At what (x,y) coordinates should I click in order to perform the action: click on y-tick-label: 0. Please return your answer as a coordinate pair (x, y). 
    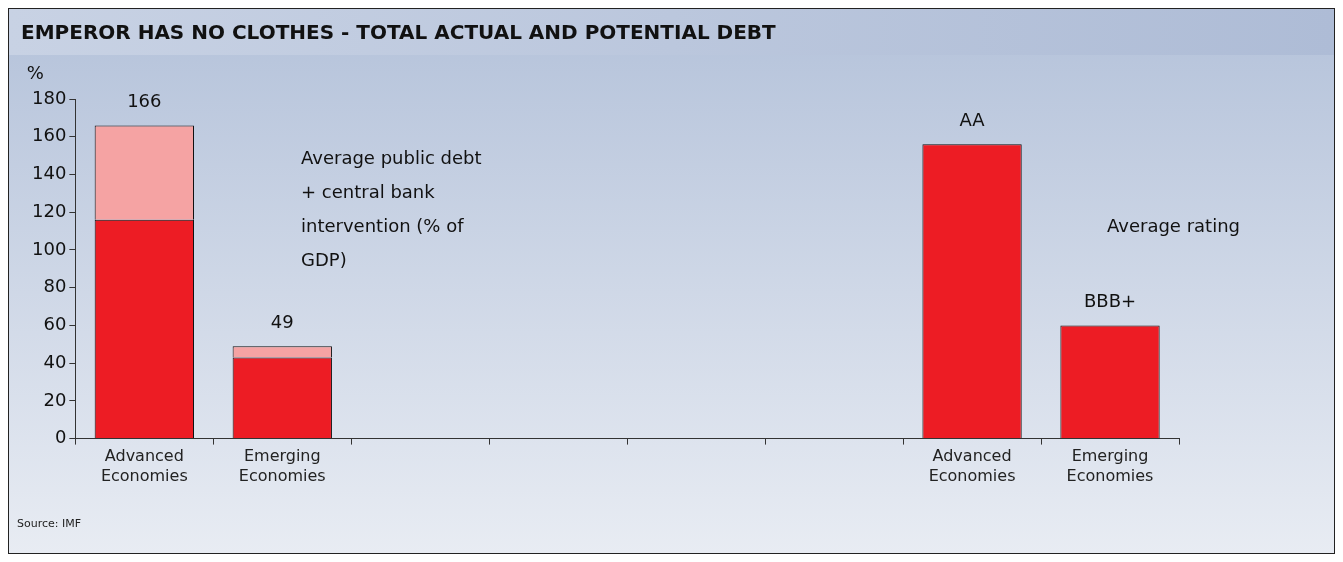
    Looking at the image, I should click on (60, 437).